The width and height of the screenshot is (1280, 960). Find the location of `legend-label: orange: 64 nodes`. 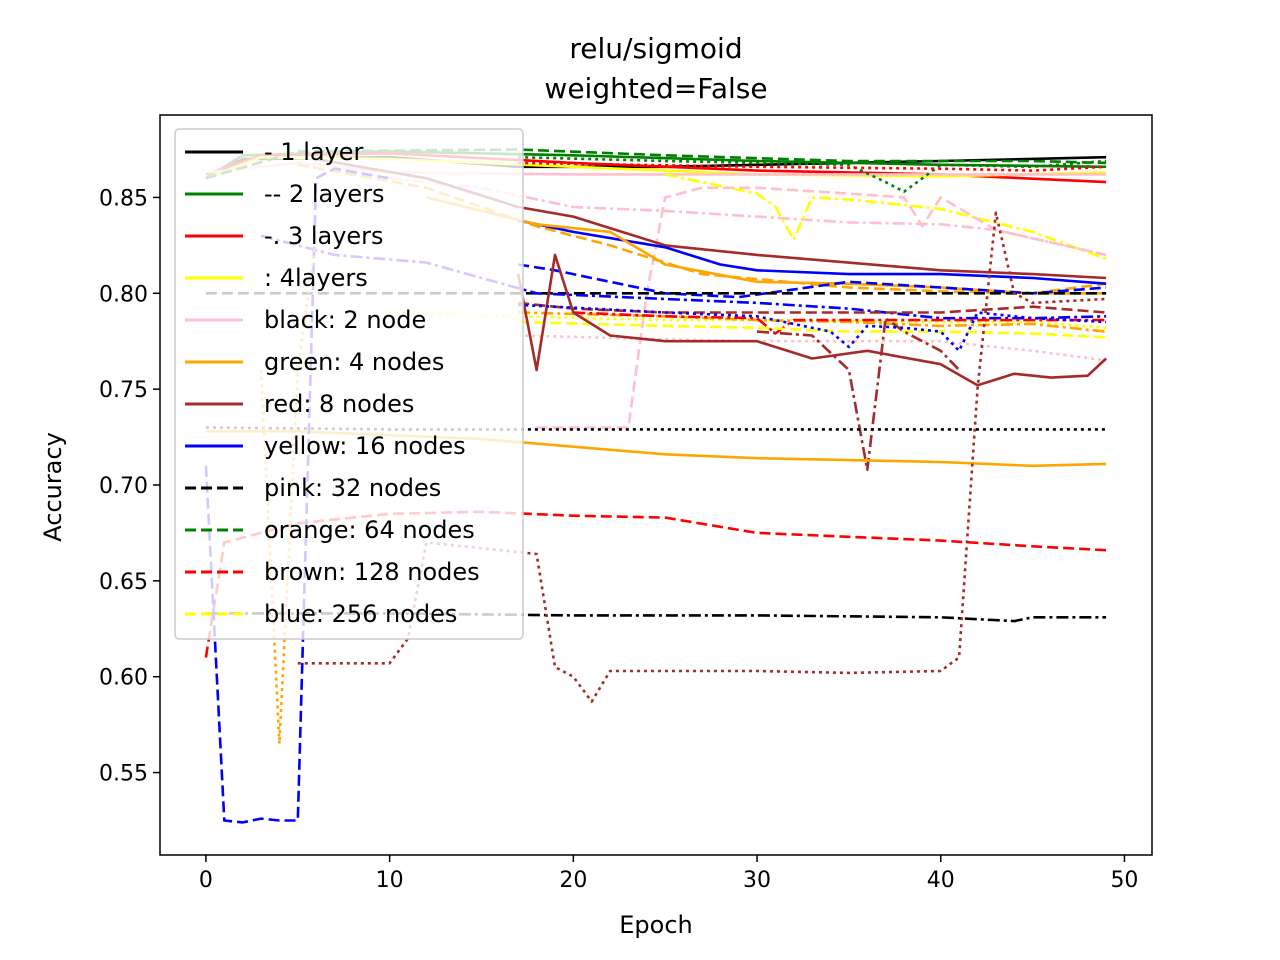

legend-label: orange: 64 nodes is located at coordinates (369, 530).